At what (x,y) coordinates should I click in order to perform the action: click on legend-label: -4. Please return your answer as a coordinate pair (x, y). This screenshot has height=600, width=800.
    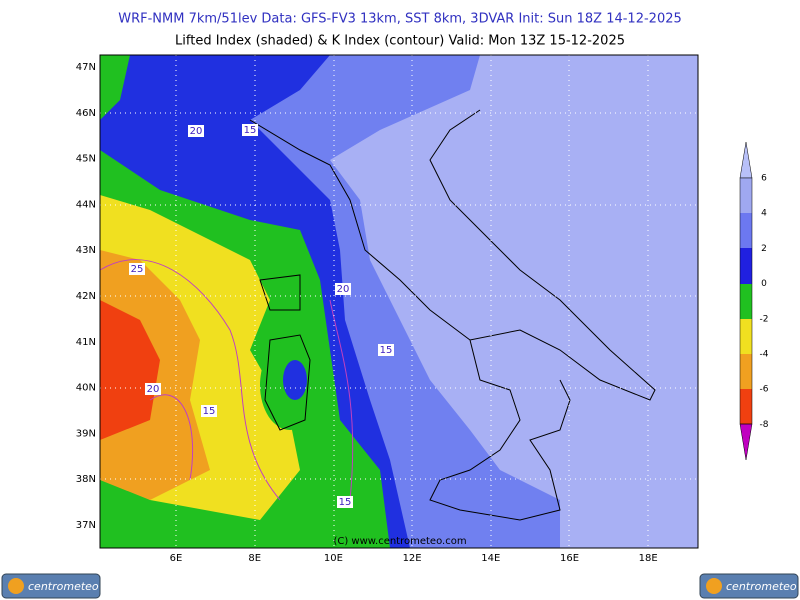
    Looking at the image, I should click on (764, 355).